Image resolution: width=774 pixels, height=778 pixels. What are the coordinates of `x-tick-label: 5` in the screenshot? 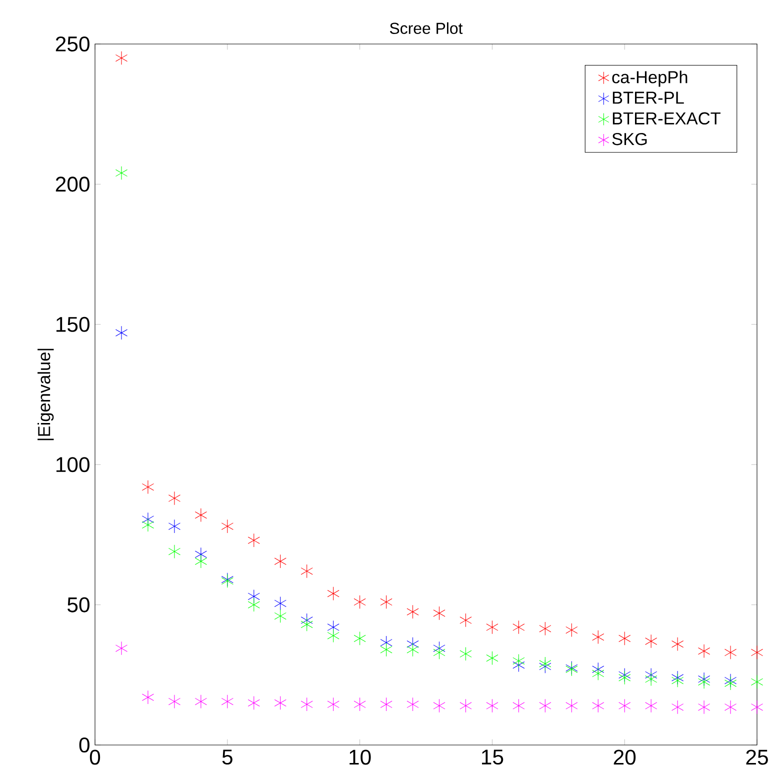 It's located at (227, 757).